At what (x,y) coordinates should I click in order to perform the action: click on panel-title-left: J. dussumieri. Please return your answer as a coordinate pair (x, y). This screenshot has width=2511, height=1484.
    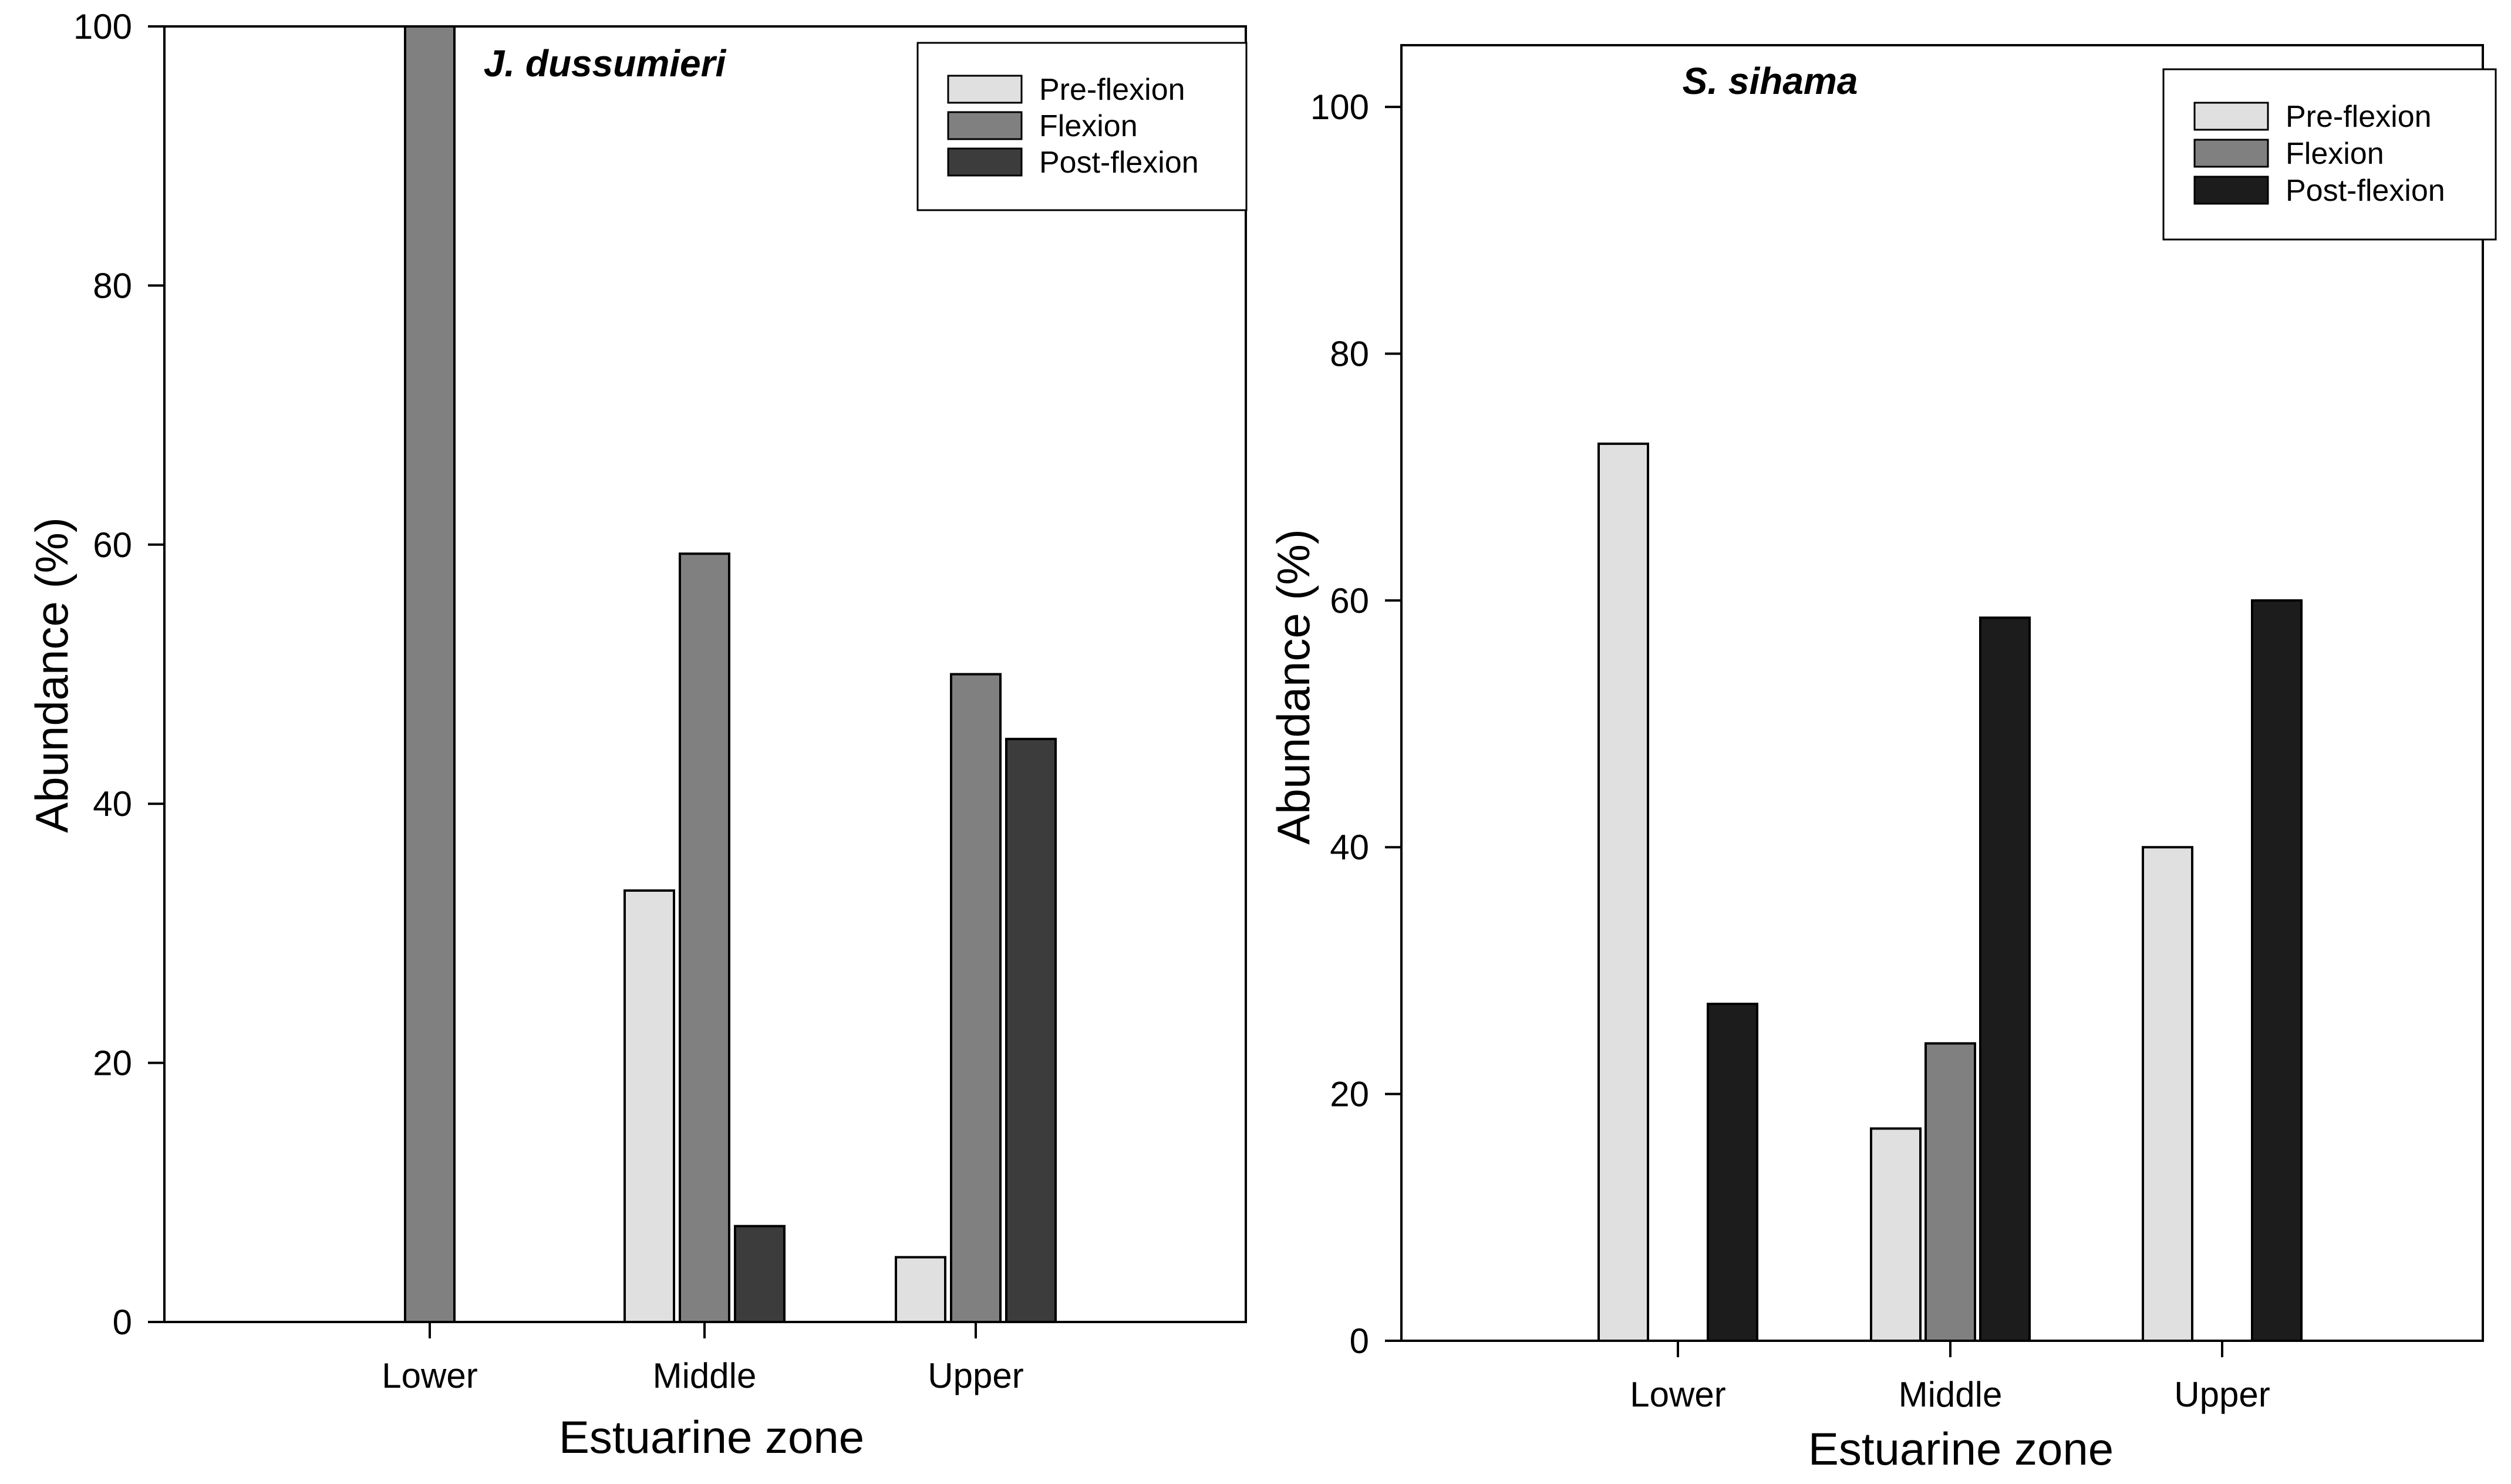
    Looking at the image, I should click on (605, 63).